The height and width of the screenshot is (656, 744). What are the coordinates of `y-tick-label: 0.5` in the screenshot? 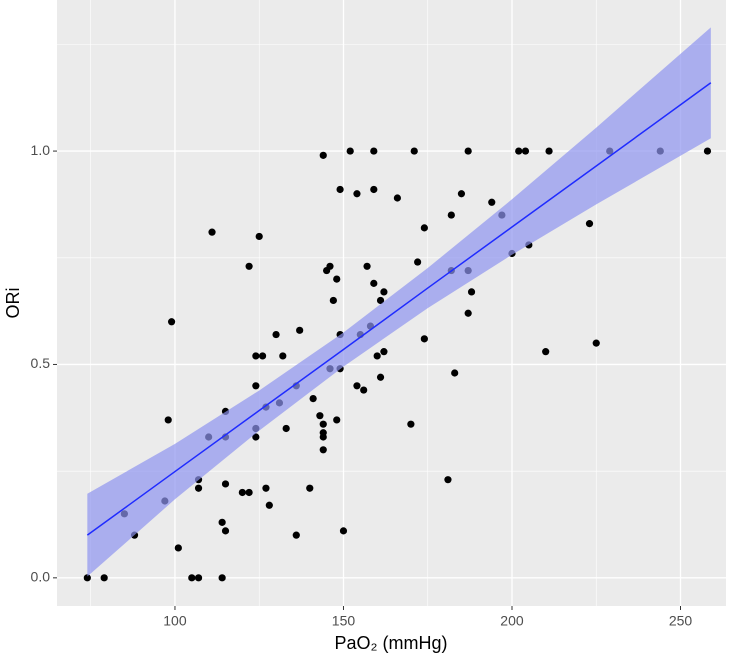 It's located at (41, 363).